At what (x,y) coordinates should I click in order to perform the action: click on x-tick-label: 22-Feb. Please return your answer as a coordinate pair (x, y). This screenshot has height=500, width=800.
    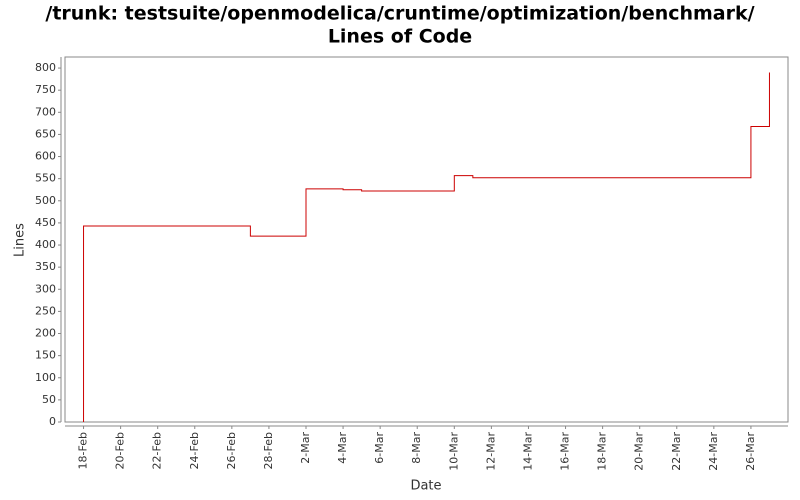
    Looking at the image, I should click on (157, 450).